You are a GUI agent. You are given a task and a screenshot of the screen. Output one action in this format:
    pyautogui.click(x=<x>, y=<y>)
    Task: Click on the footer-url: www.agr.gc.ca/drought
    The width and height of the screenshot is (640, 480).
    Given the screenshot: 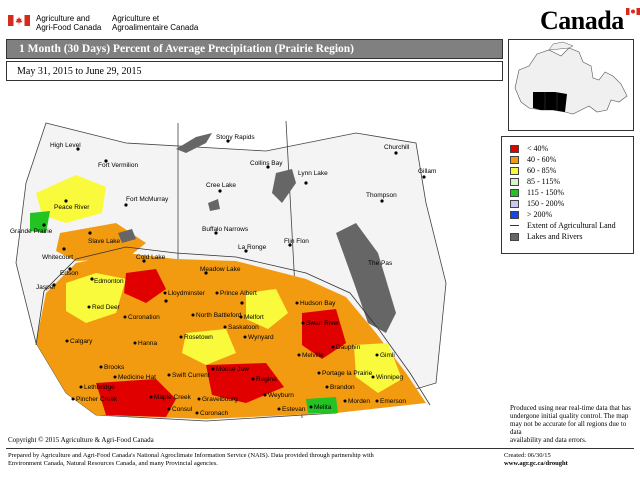 What is the action you would take?
    pyautogui.click(x=536, y=463)
    